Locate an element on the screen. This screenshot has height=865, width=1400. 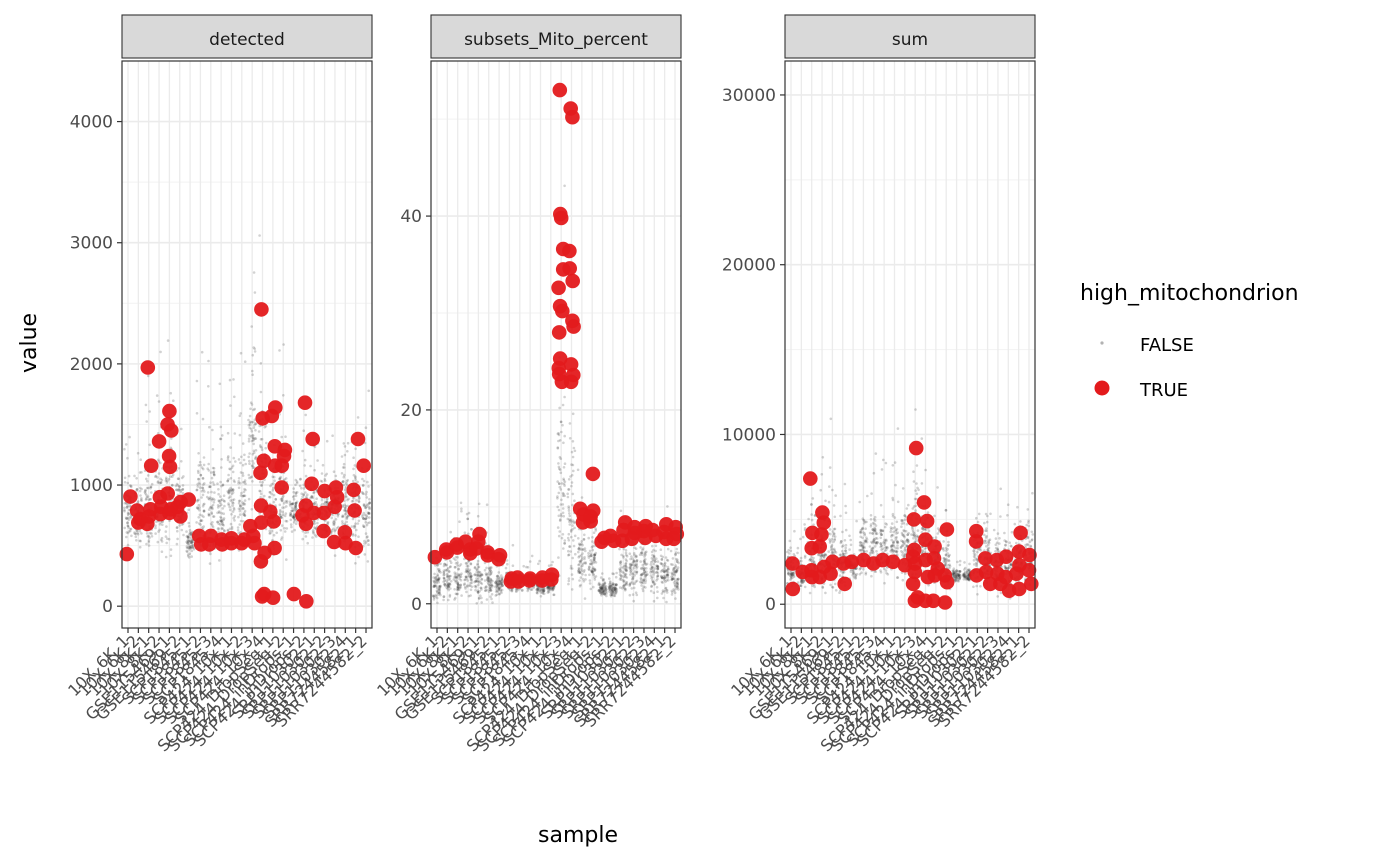
y-tick-label: 3000 is located at coordinates (91, 244).